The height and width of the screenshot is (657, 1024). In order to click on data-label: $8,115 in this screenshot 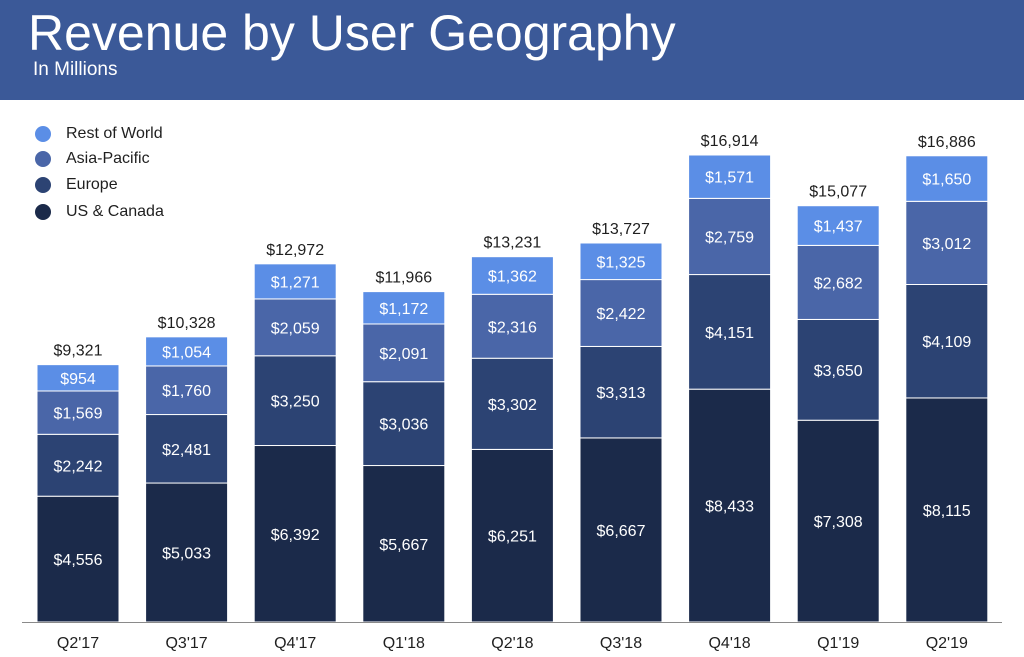, I will do `click(947, 511)`.